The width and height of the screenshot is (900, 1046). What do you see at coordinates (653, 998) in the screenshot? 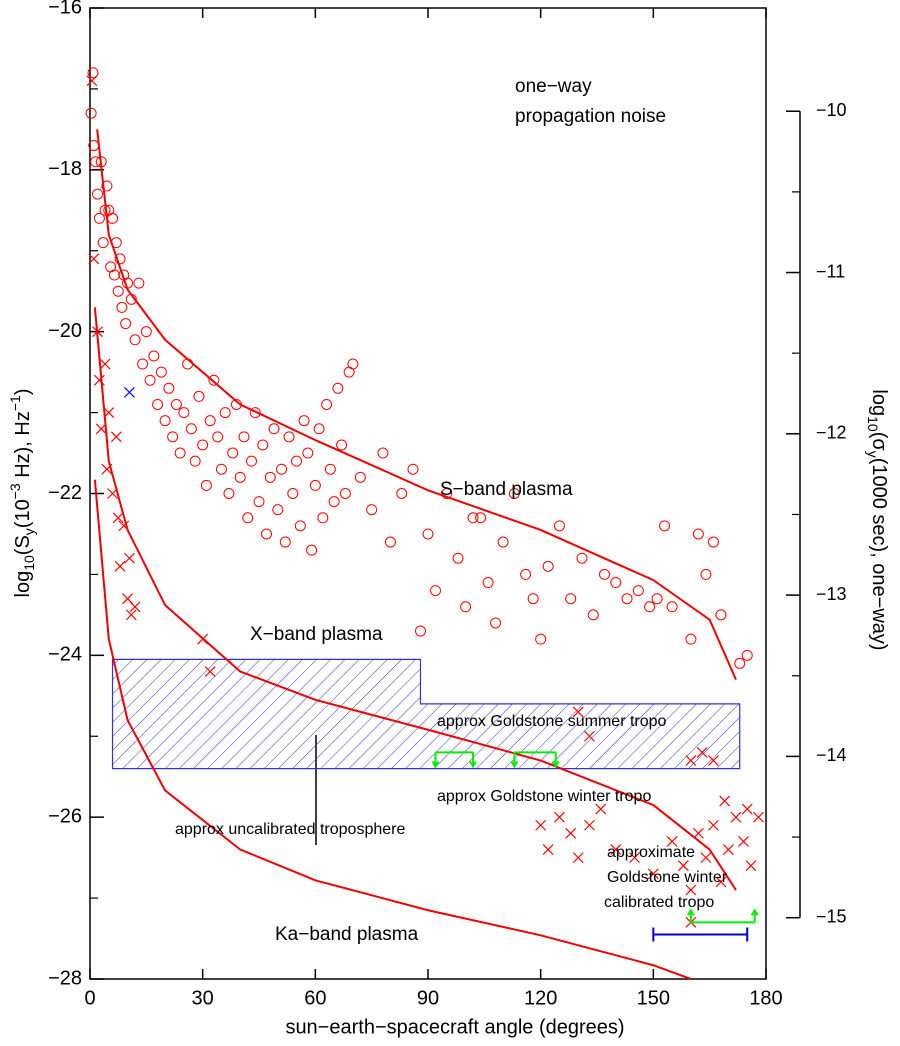
I see `x-tick-label: 150` at bounding box center [653, 998].